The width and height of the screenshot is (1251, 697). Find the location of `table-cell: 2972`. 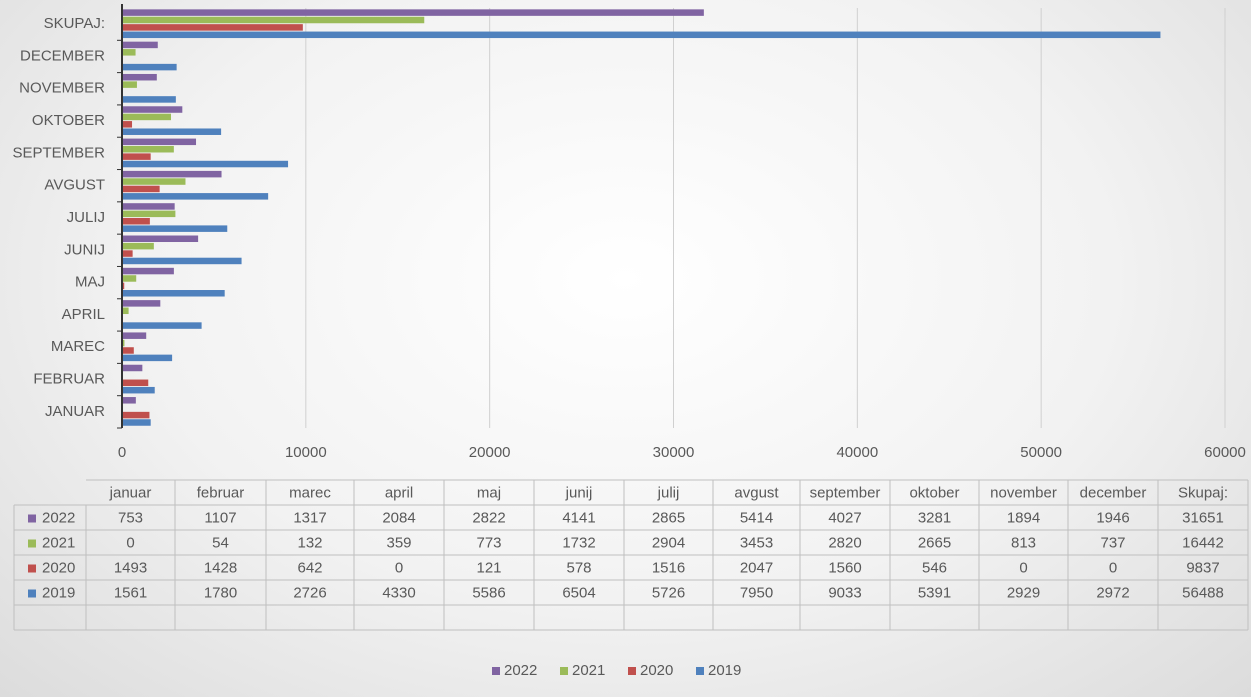

table-cell: 2972 is located at coordinates (1112, 592).